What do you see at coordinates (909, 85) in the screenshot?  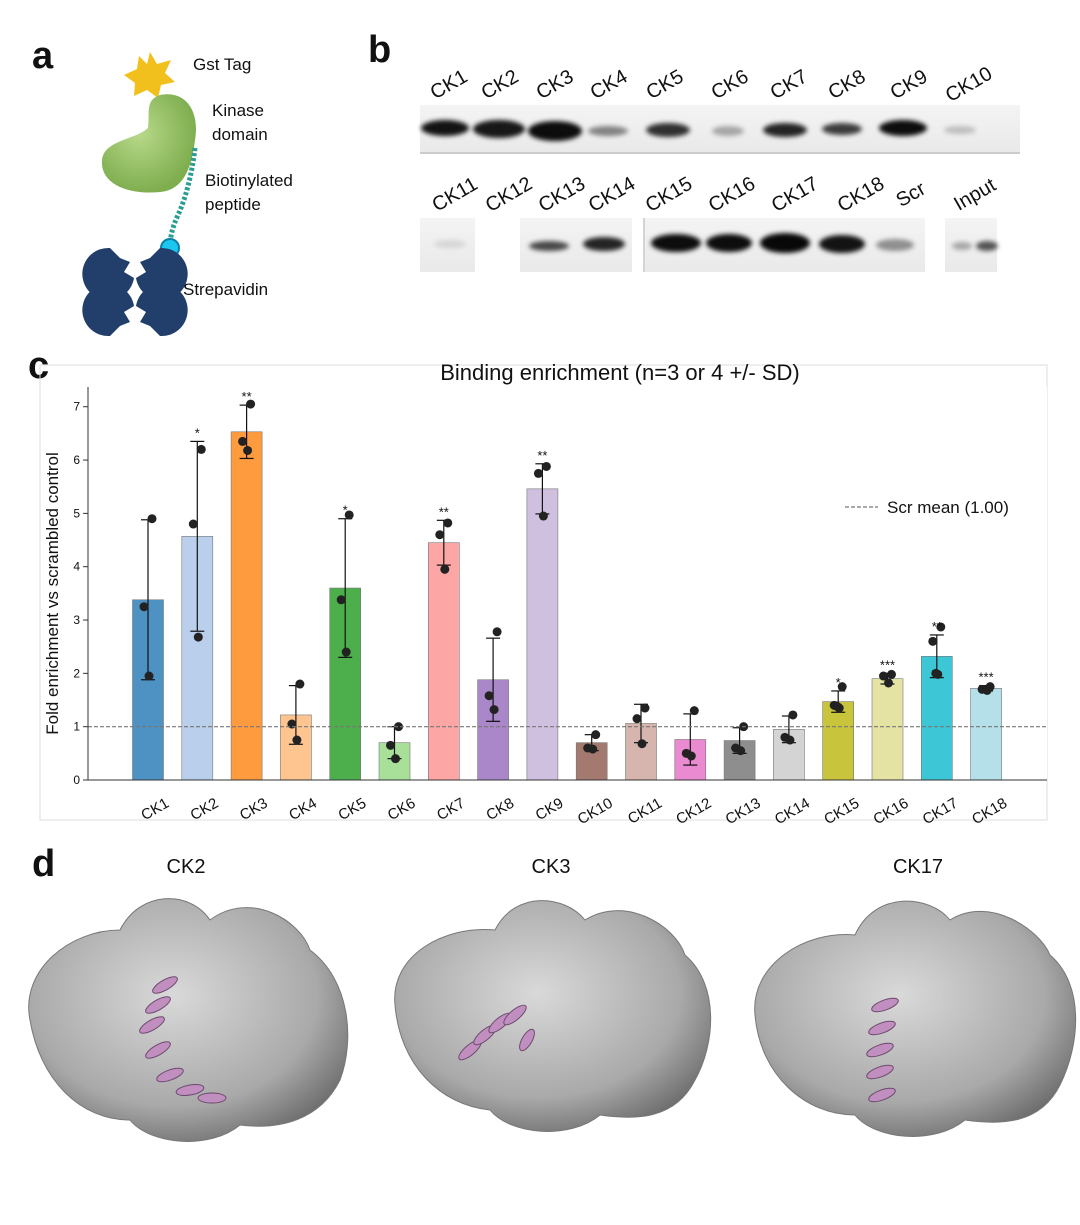 I see `lane-label: CK9` at bounding box center [909, 85].